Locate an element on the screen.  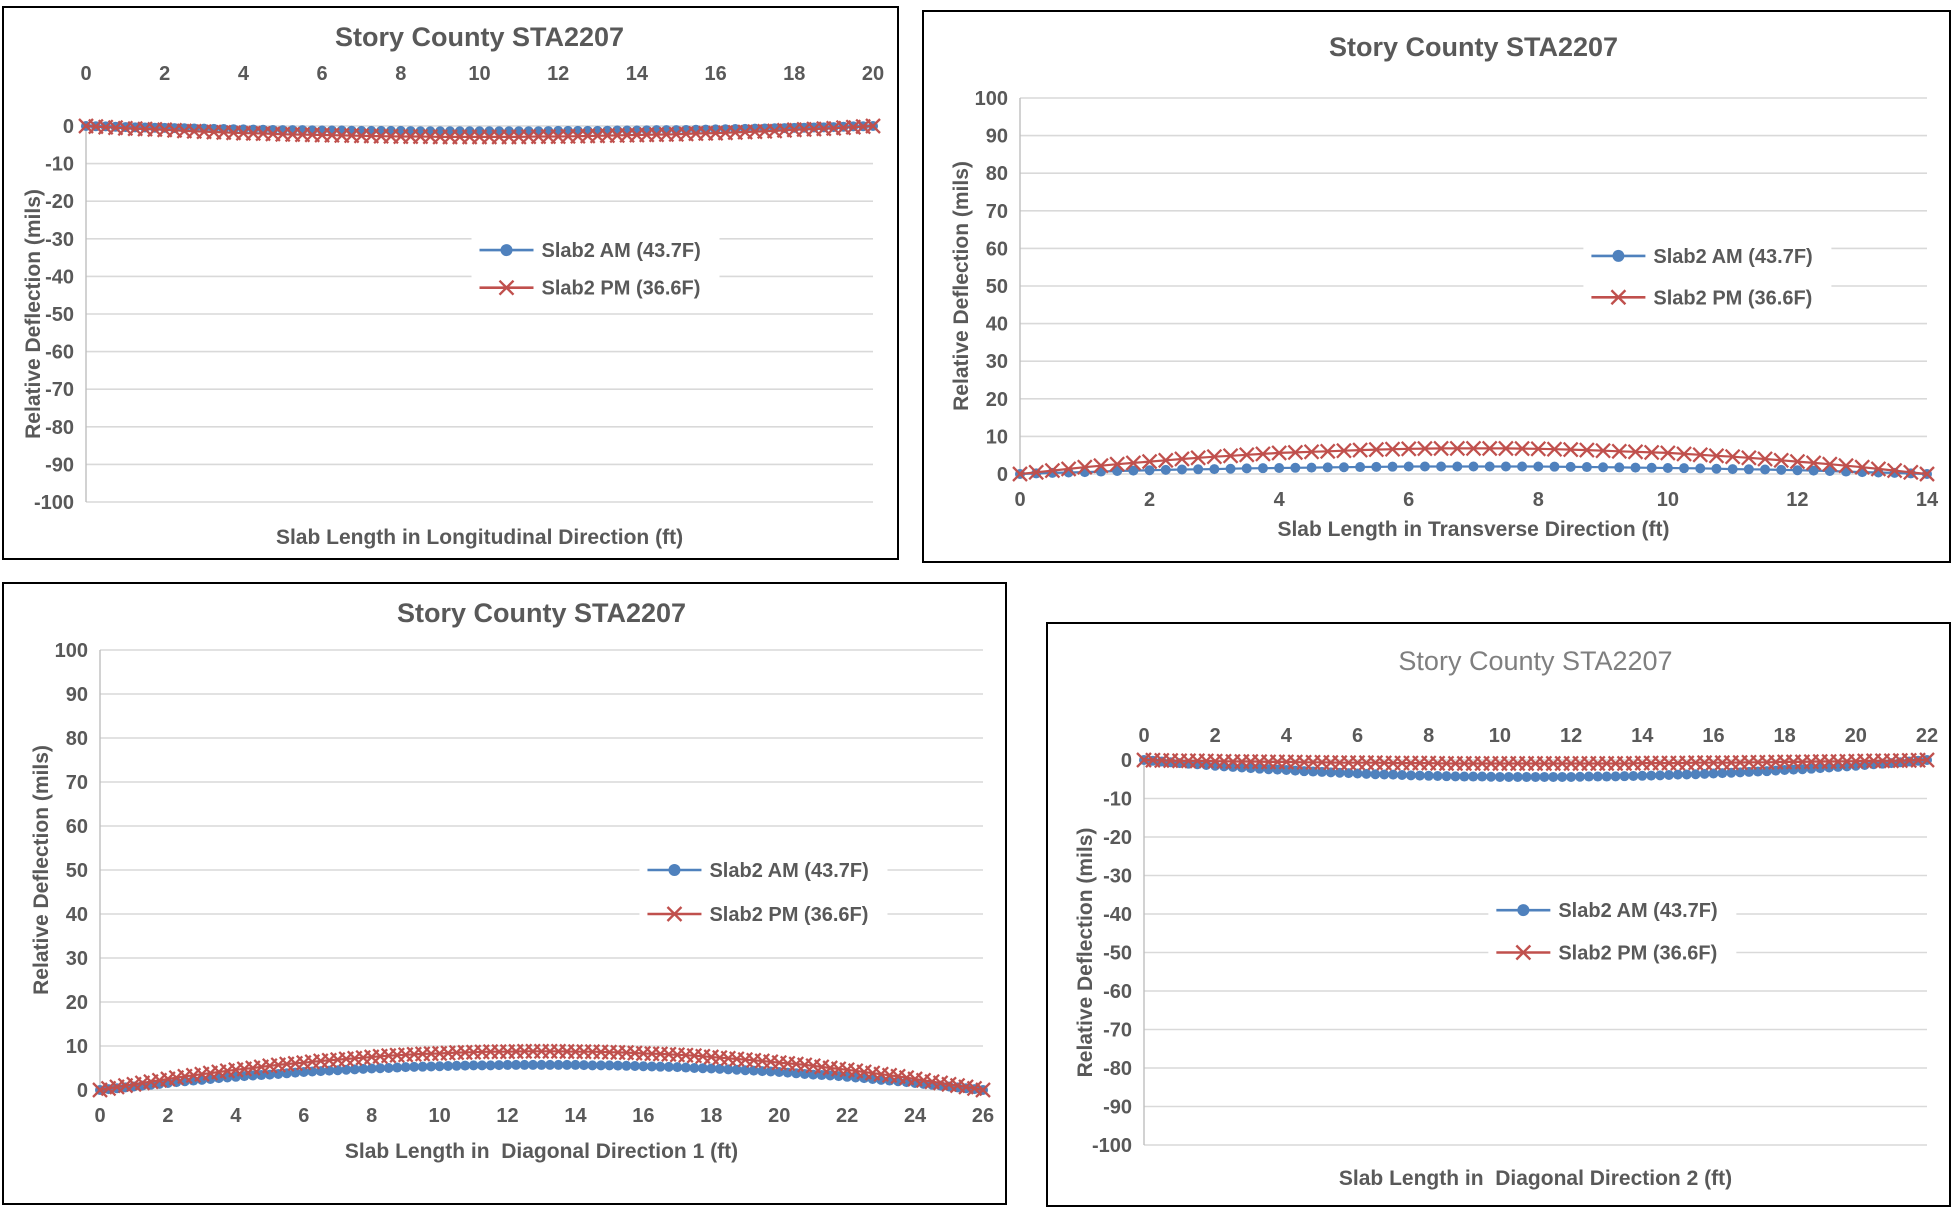
x-tick-label: 20 is located at coordinates (1856, 736).